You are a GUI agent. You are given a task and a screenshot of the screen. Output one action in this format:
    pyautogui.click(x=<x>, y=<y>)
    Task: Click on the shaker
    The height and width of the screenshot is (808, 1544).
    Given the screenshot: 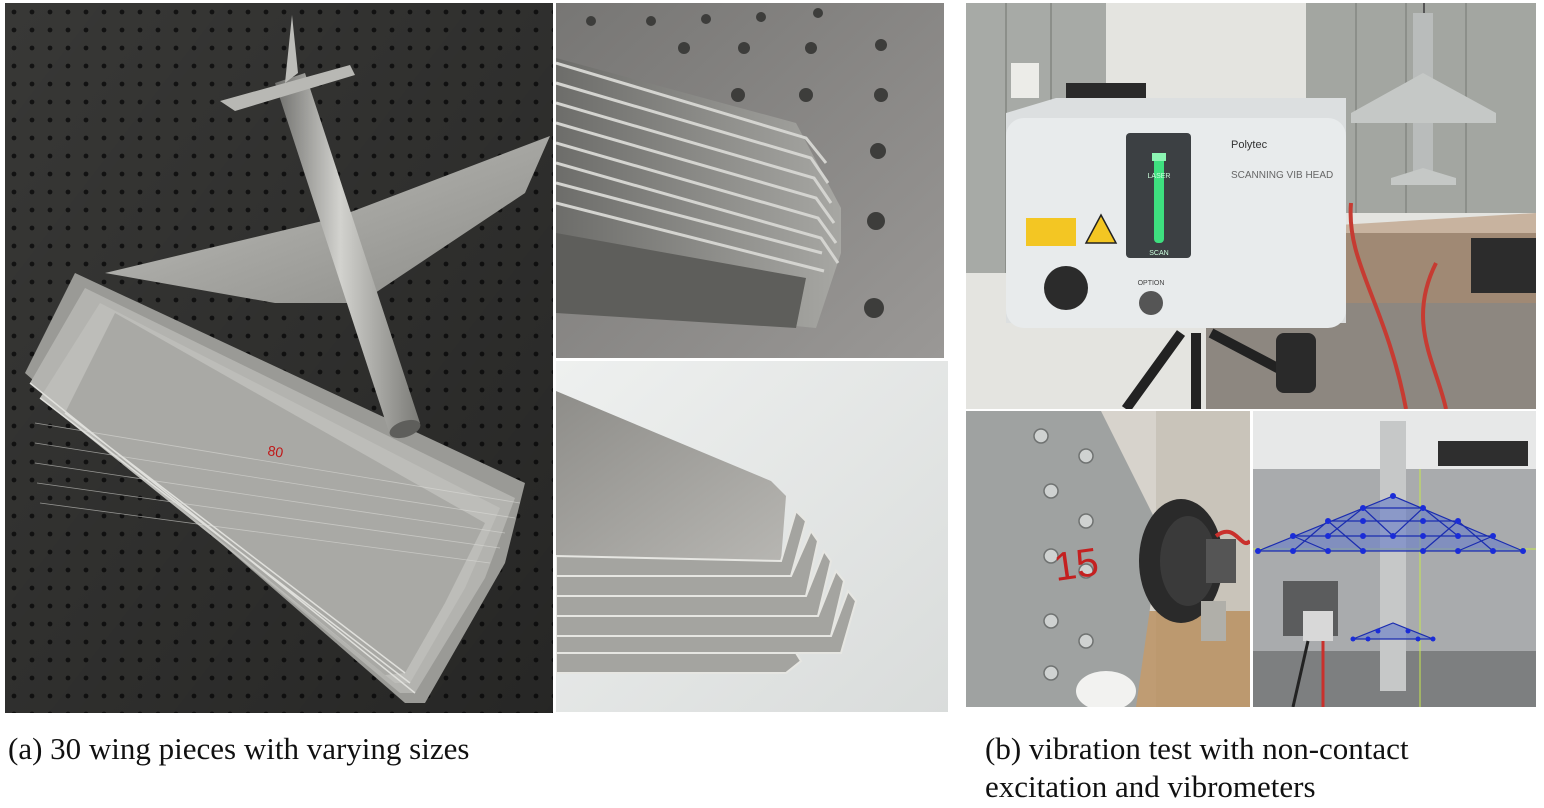 What is the action you would take?
    pyautogui.click(x=1194, y=570)
    